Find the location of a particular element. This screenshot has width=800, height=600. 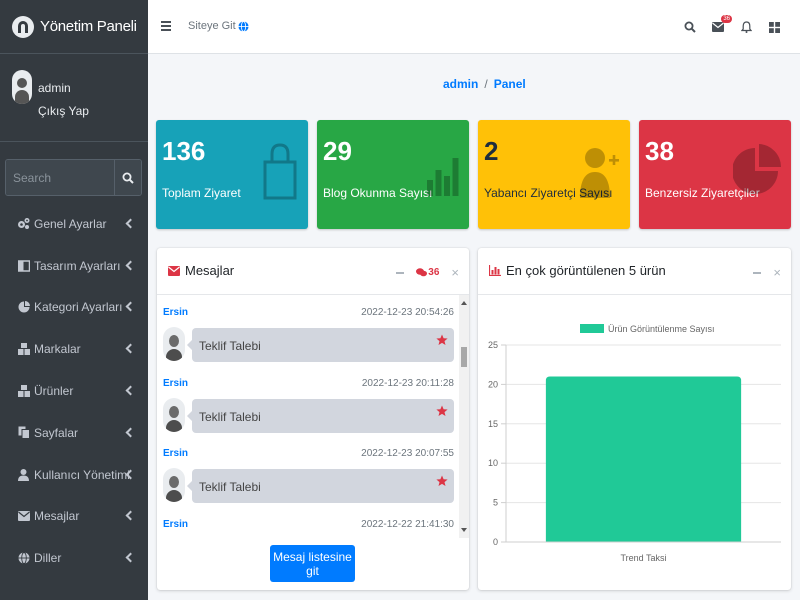

y-tick-label: 15 is located at coordinates (493, 424).